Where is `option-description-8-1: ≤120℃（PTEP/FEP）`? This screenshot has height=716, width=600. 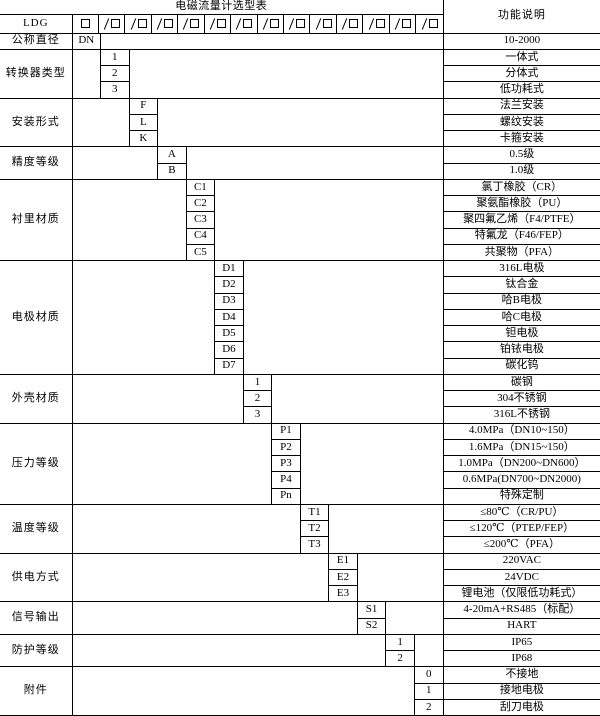 option-description-8-1: ≤120℃（PTEP/FEP） is located at coordinates (521, 528).